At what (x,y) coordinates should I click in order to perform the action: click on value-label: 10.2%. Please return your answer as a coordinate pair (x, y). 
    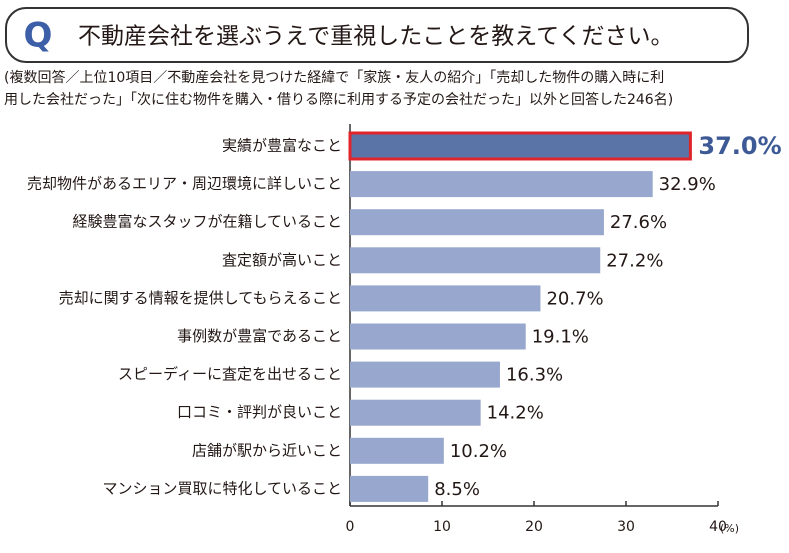
    Looking at the image, I should click on (478, 451).